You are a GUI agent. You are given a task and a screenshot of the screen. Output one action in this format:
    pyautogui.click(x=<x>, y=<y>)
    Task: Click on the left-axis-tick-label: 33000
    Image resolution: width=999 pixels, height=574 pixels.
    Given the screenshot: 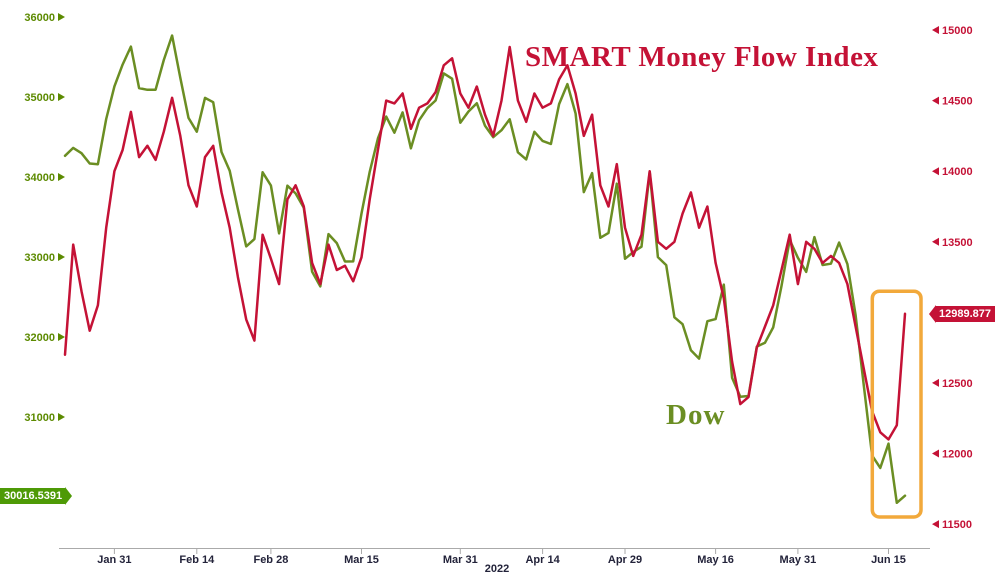 What is the action you would take?
    pyautogui.click(x=39, y=258)
    